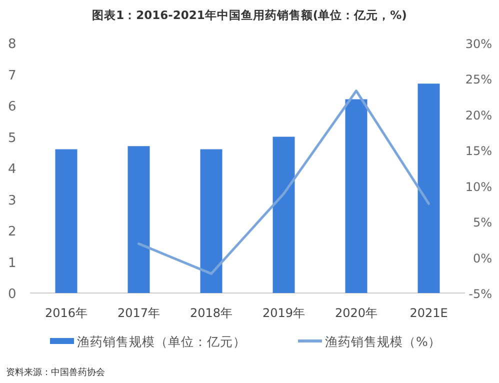 The width and height of the screenshot is (499, 383). Describe the element at coordinates (66, 313) in the screenshot. I see `x-tick-label: 2016年` at that location.